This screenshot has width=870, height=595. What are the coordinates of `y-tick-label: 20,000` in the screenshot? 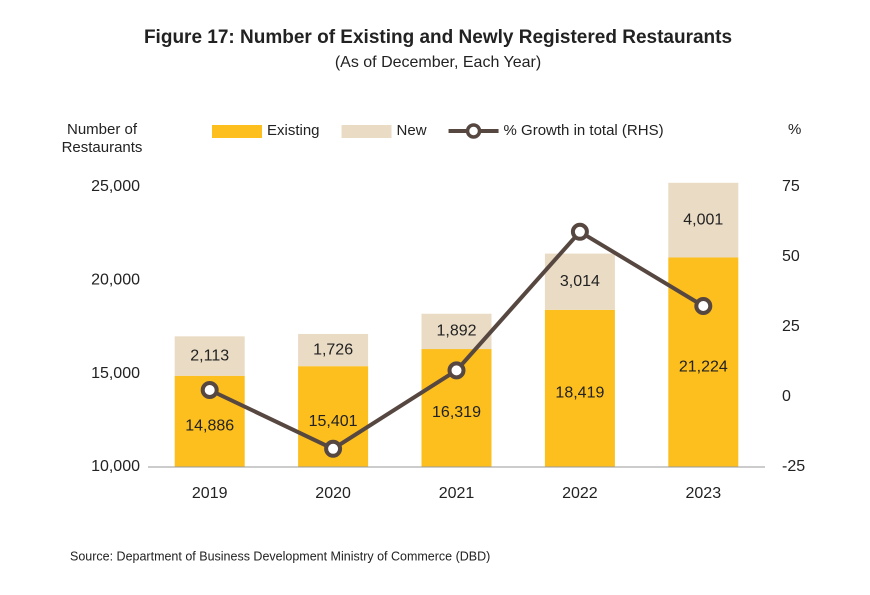 It's located at (115, 280).